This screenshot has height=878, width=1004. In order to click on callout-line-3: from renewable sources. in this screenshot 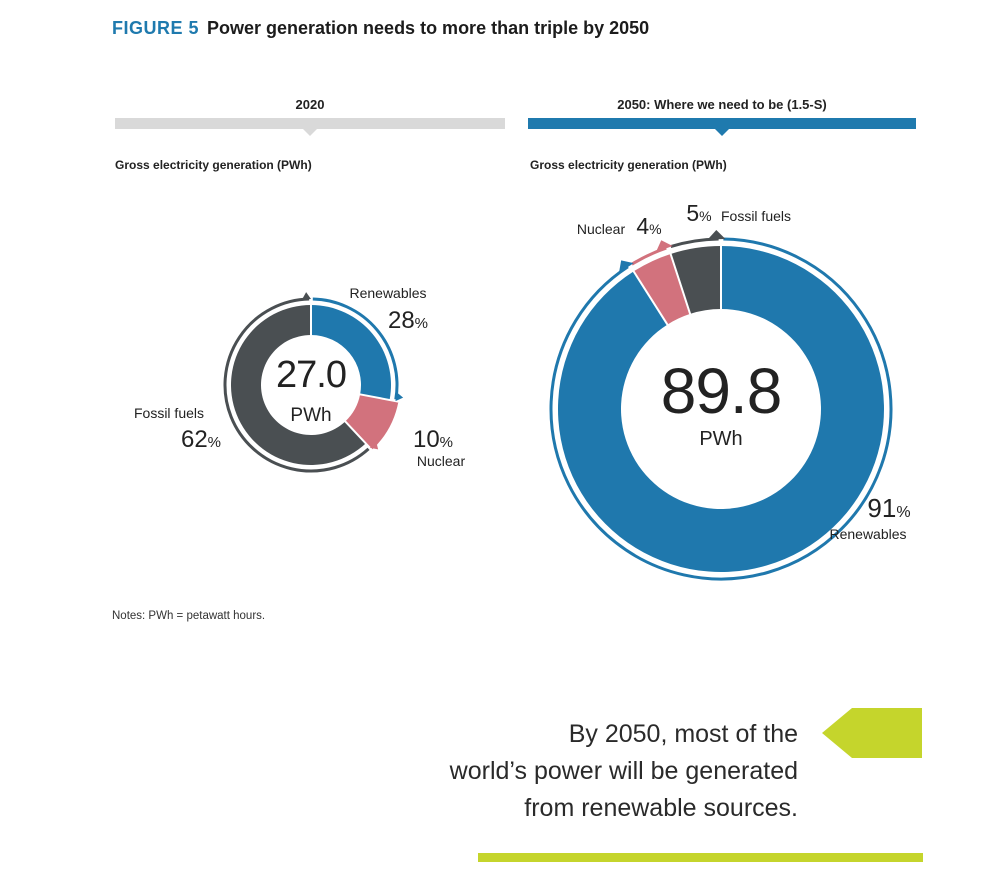, I will do `click(661, 808)`.